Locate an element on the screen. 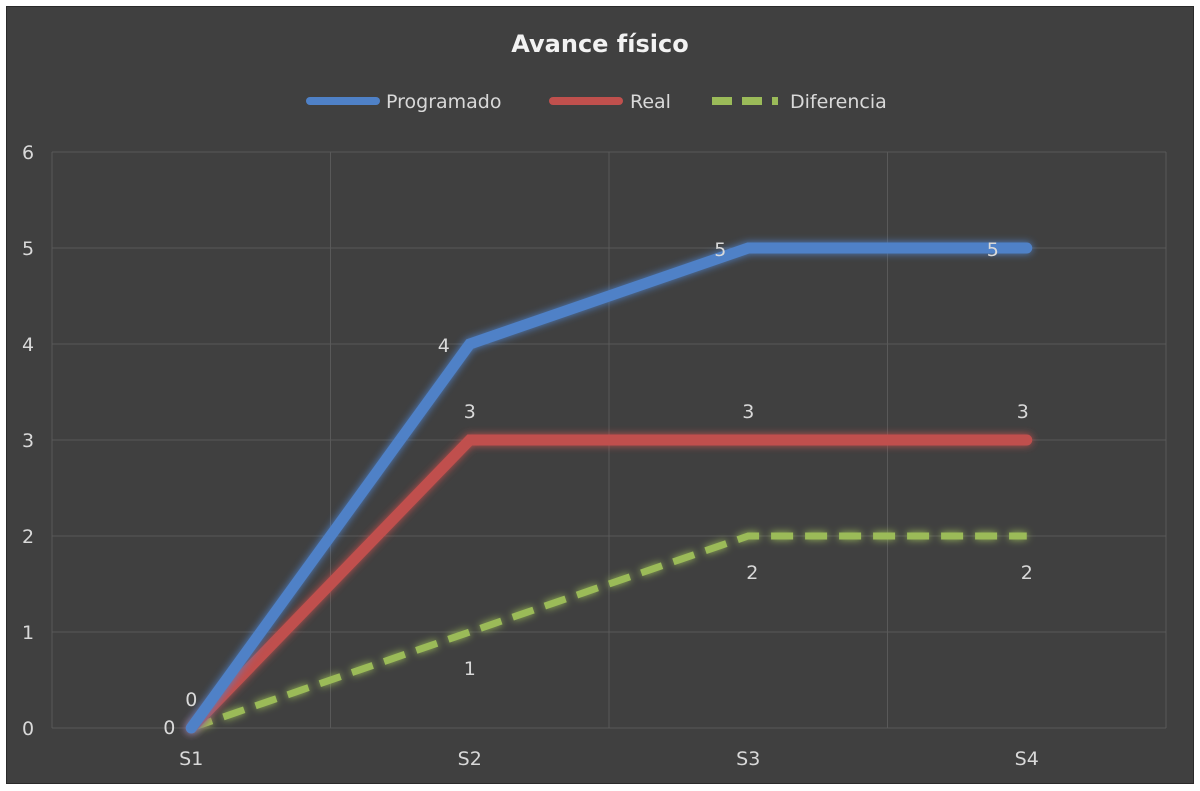  legend-label: Diferencia is located at coordinates (838, 102).